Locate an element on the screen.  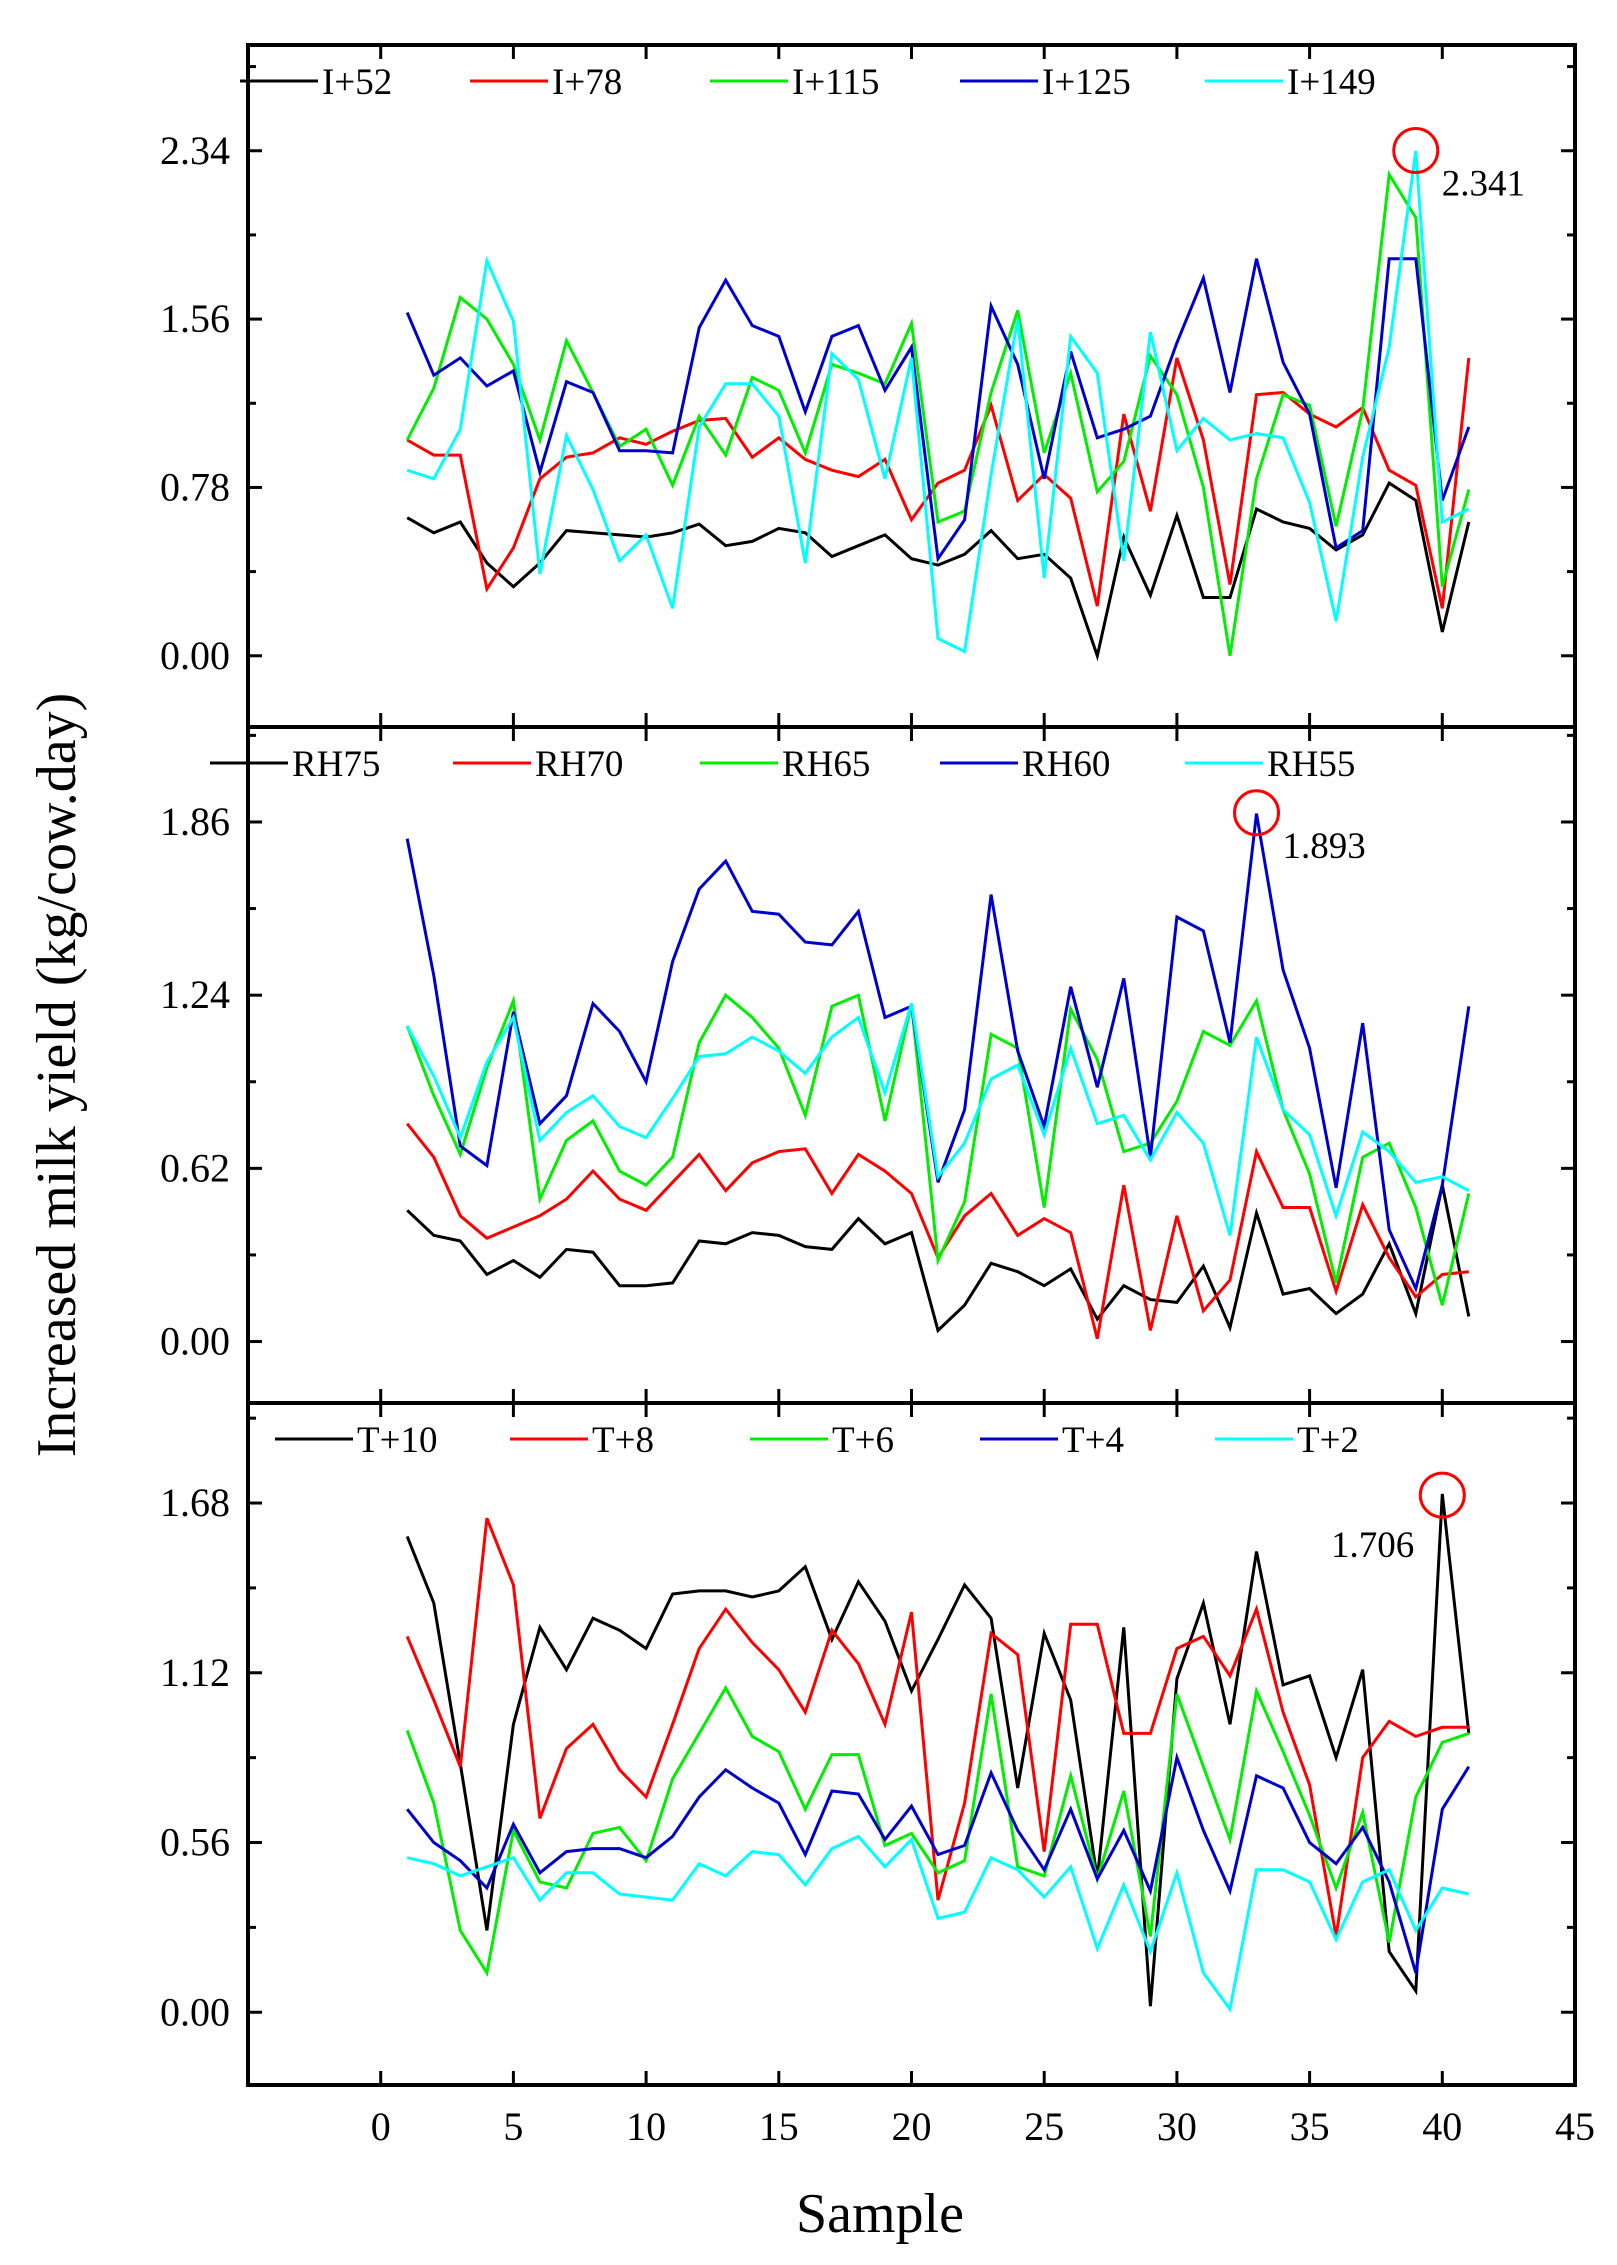
peak-value-label: 1.893 is located at coordinates (1324, 846).